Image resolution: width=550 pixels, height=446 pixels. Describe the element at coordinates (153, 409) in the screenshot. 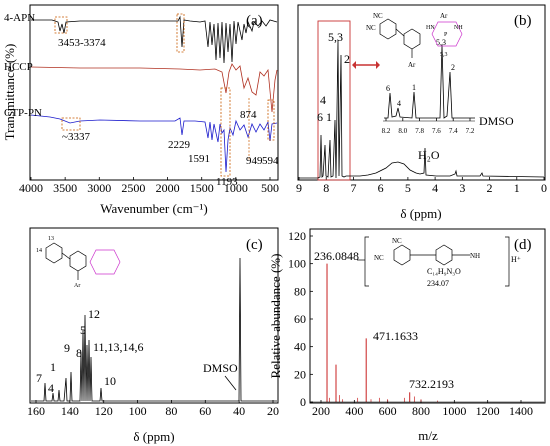

I see `panel-c-xticks: 160 140 120 100 80 60 40 20` at that location.